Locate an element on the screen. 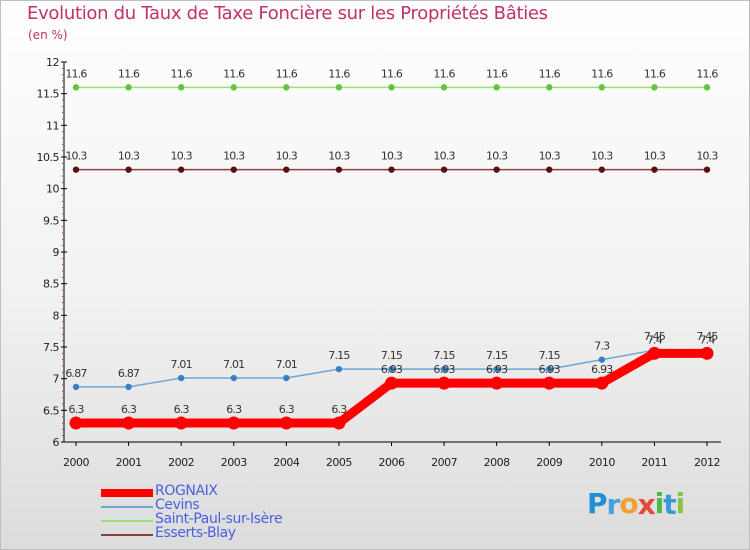  y-tick-label: 11 is located at coordinates (52, 125).